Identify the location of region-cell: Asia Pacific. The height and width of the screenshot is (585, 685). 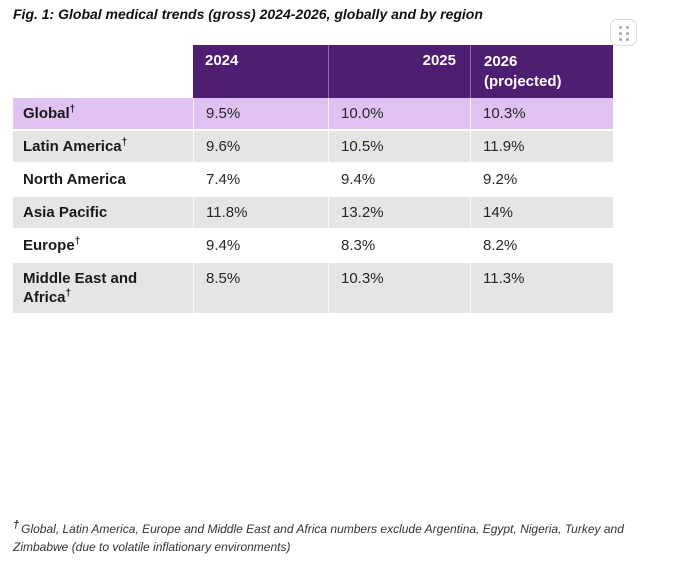
(65, 212).